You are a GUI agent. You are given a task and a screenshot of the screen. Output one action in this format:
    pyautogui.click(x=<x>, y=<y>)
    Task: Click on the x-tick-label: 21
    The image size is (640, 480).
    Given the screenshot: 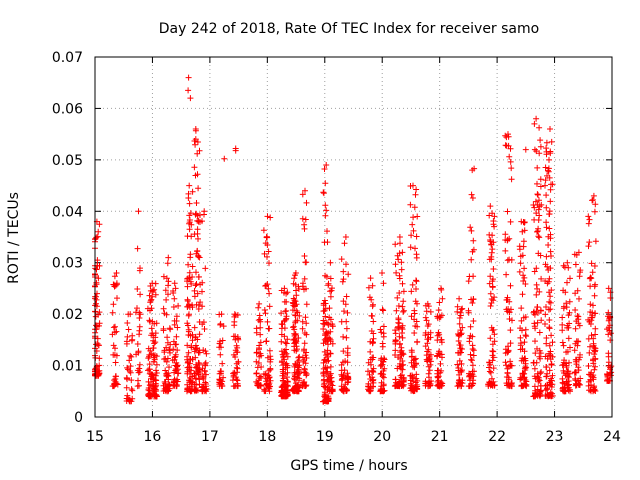 What is the action you would take?
    pyautogui.click(x=440, y=437)
    